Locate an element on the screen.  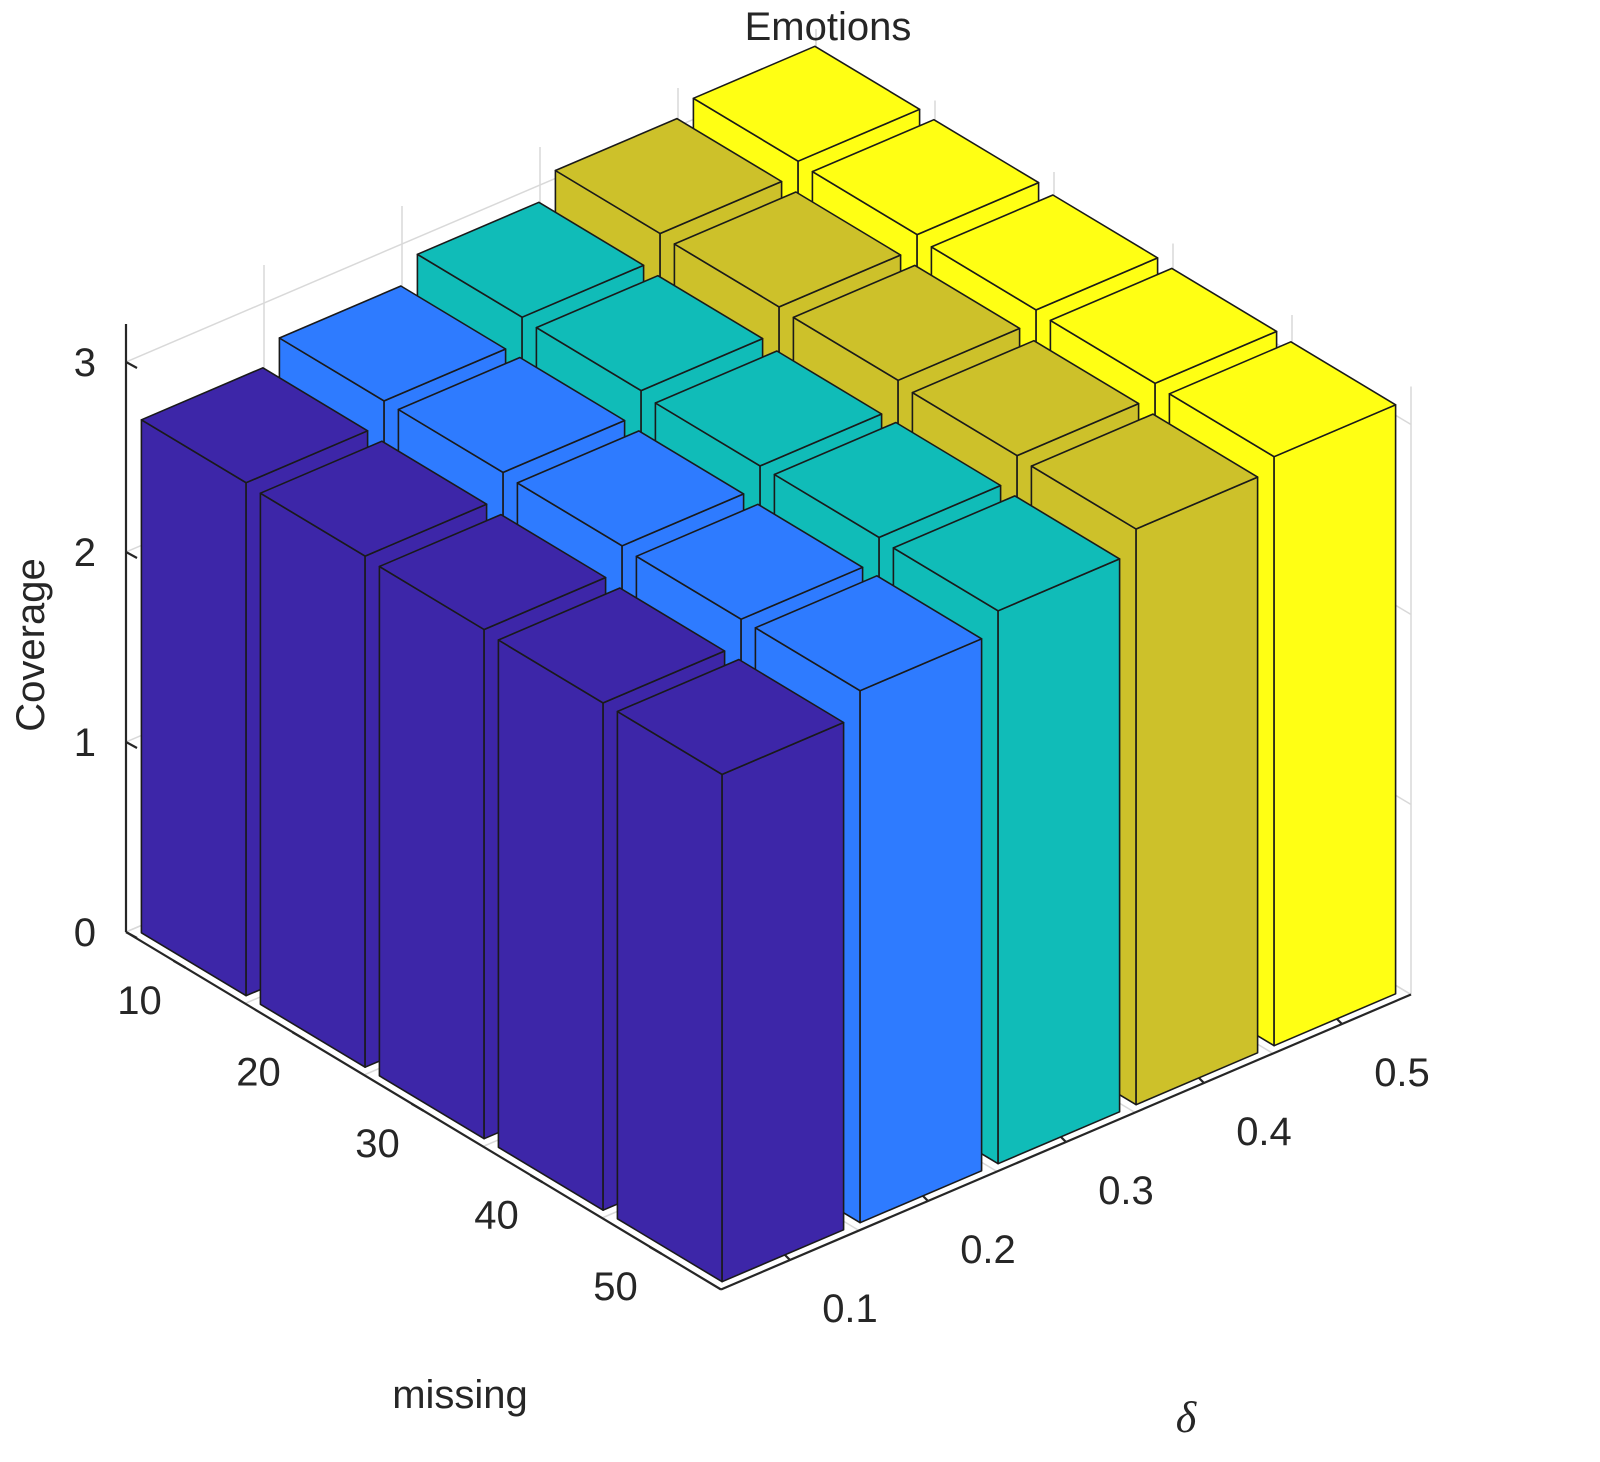
x-tick-label: 20 is located at coordinates (258, 1072).